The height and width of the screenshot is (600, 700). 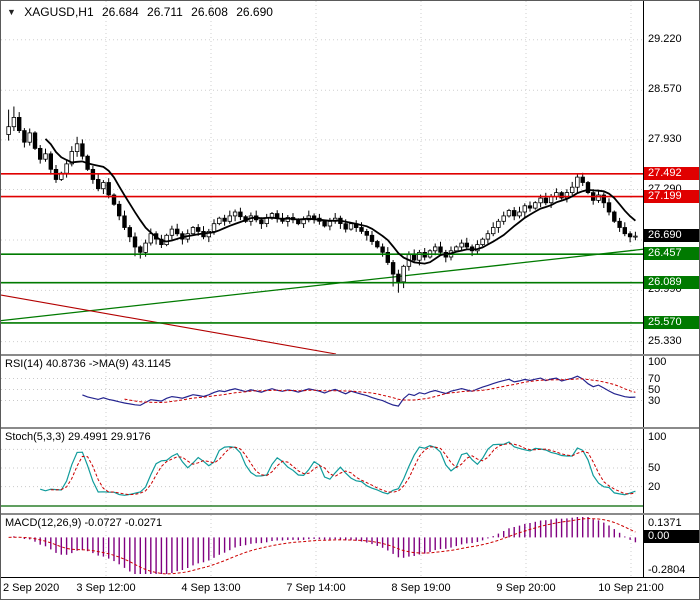 What do you see at coordinates (657, 437) in the screenshot?
I see `stoch-tick: 100` at bounding box center [657, 437].